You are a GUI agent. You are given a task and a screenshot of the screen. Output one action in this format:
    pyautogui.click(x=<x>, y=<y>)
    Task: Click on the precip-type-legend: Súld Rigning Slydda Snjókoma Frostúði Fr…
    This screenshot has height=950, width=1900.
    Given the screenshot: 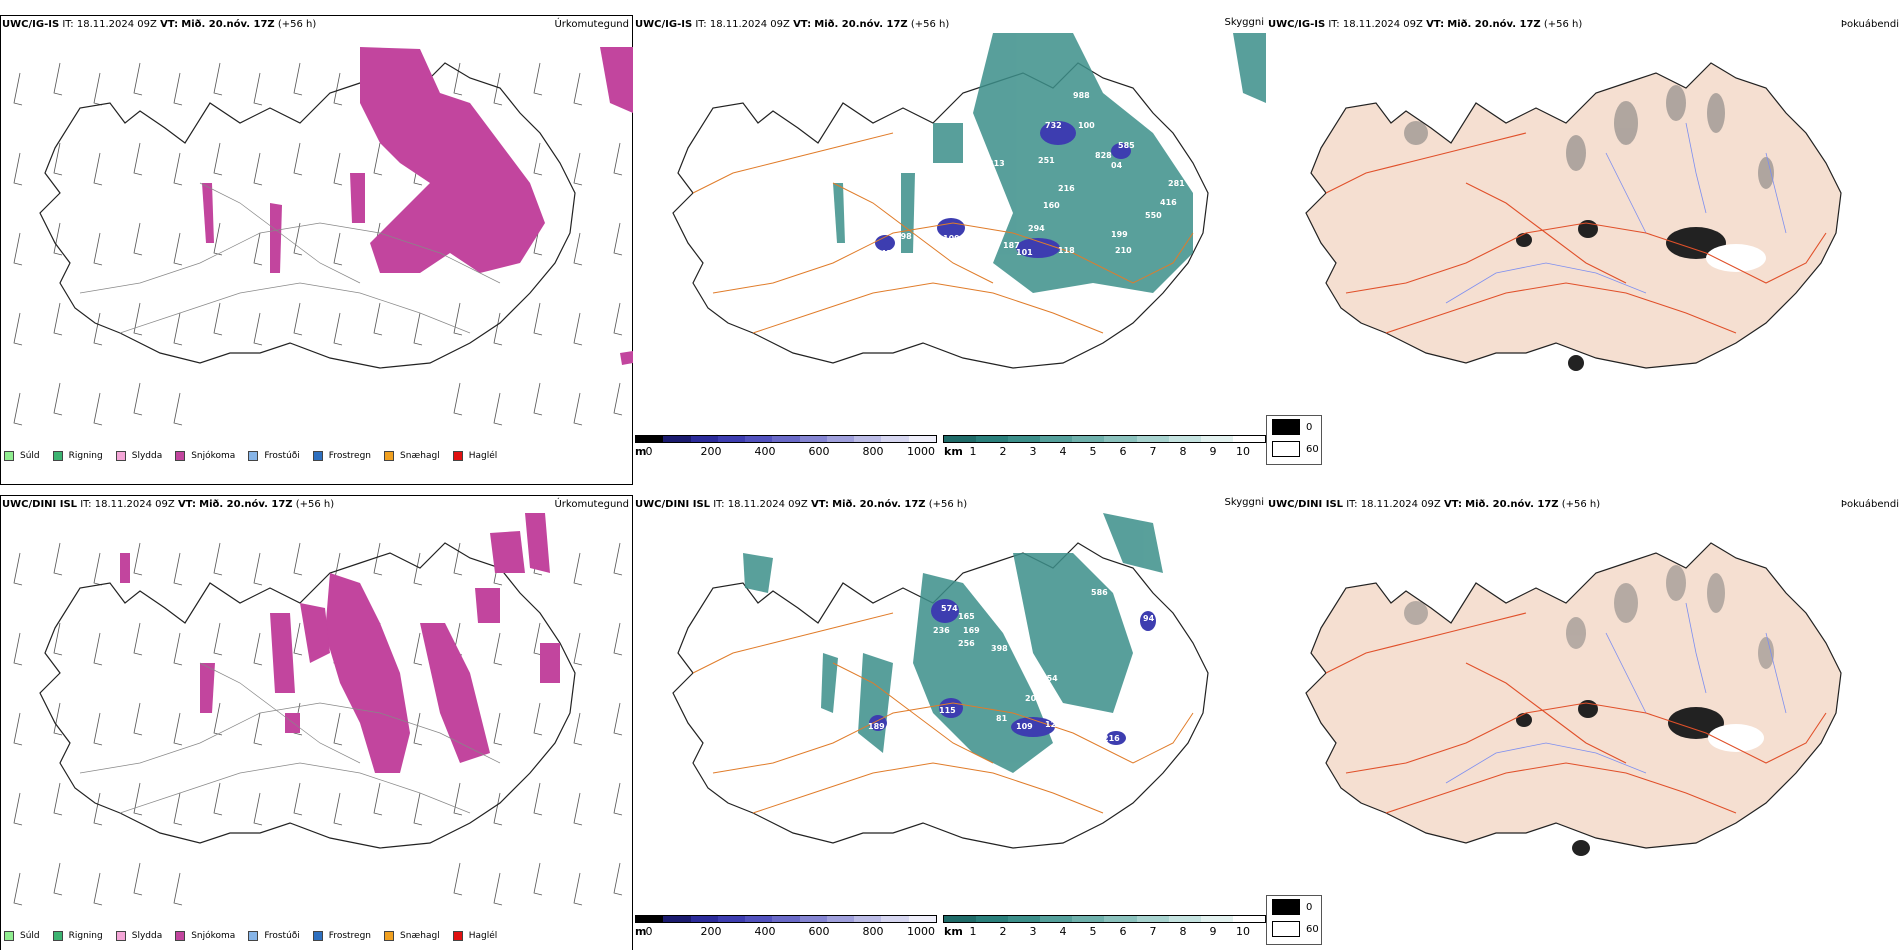 What is the action you would take?
    pyautogui.click(x=257, y=936)
    